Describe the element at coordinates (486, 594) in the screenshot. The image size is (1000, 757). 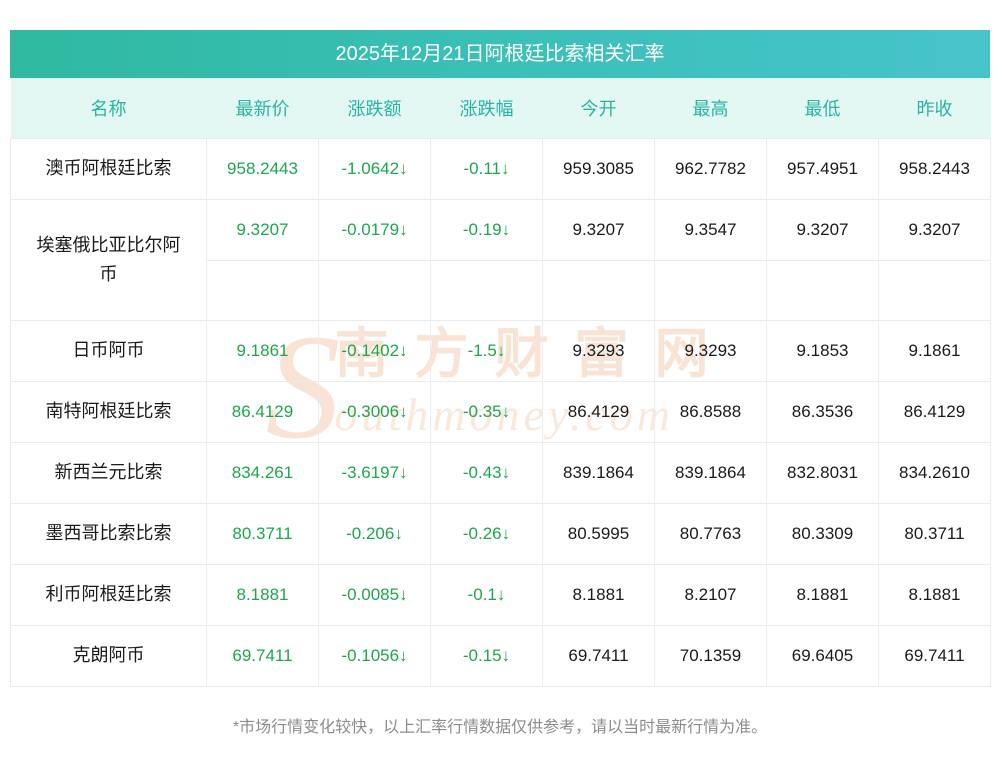
I see `change-percent: -0.1↓` at that location.